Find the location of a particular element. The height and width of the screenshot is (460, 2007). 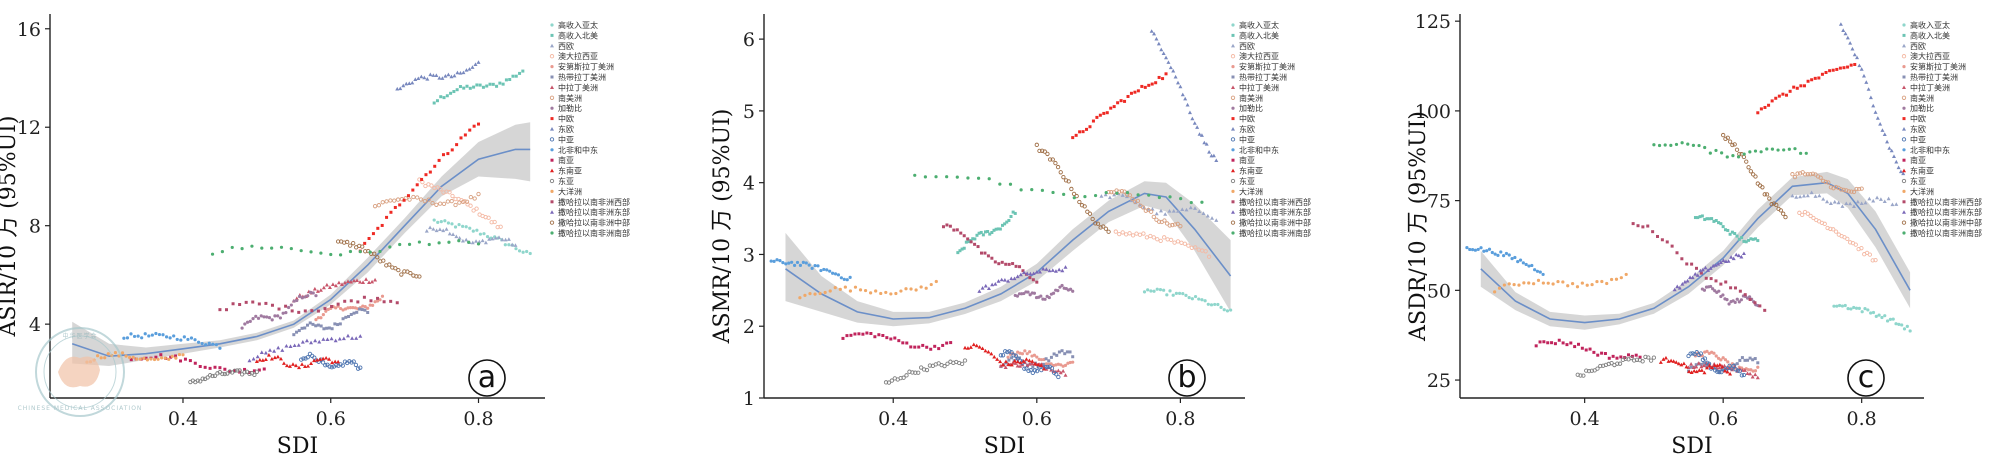

legend-label: 澳大拉西亚 is located at coordinates (578, 56).